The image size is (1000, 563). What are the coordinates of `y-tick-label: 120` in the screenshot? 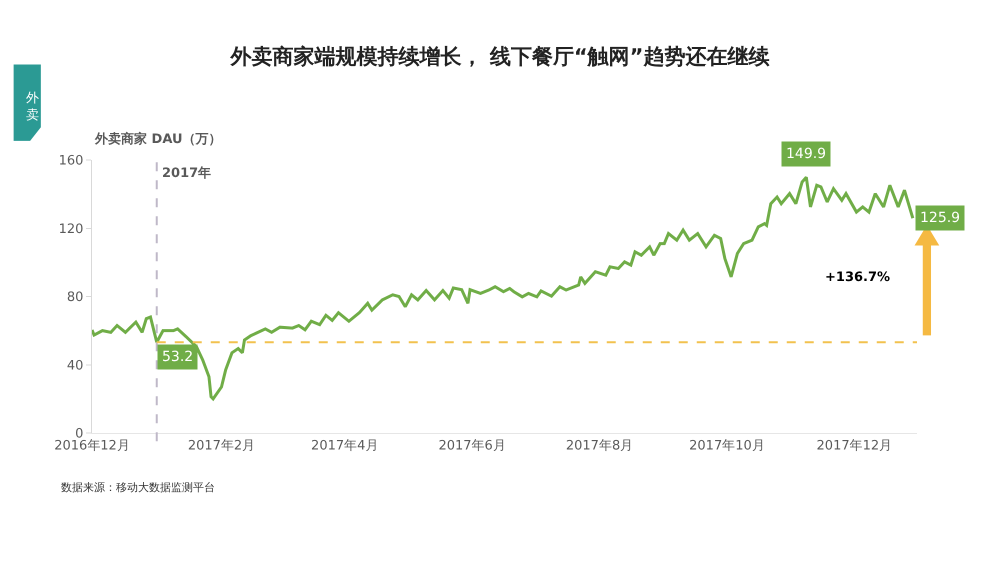 It's located at (71, 229).